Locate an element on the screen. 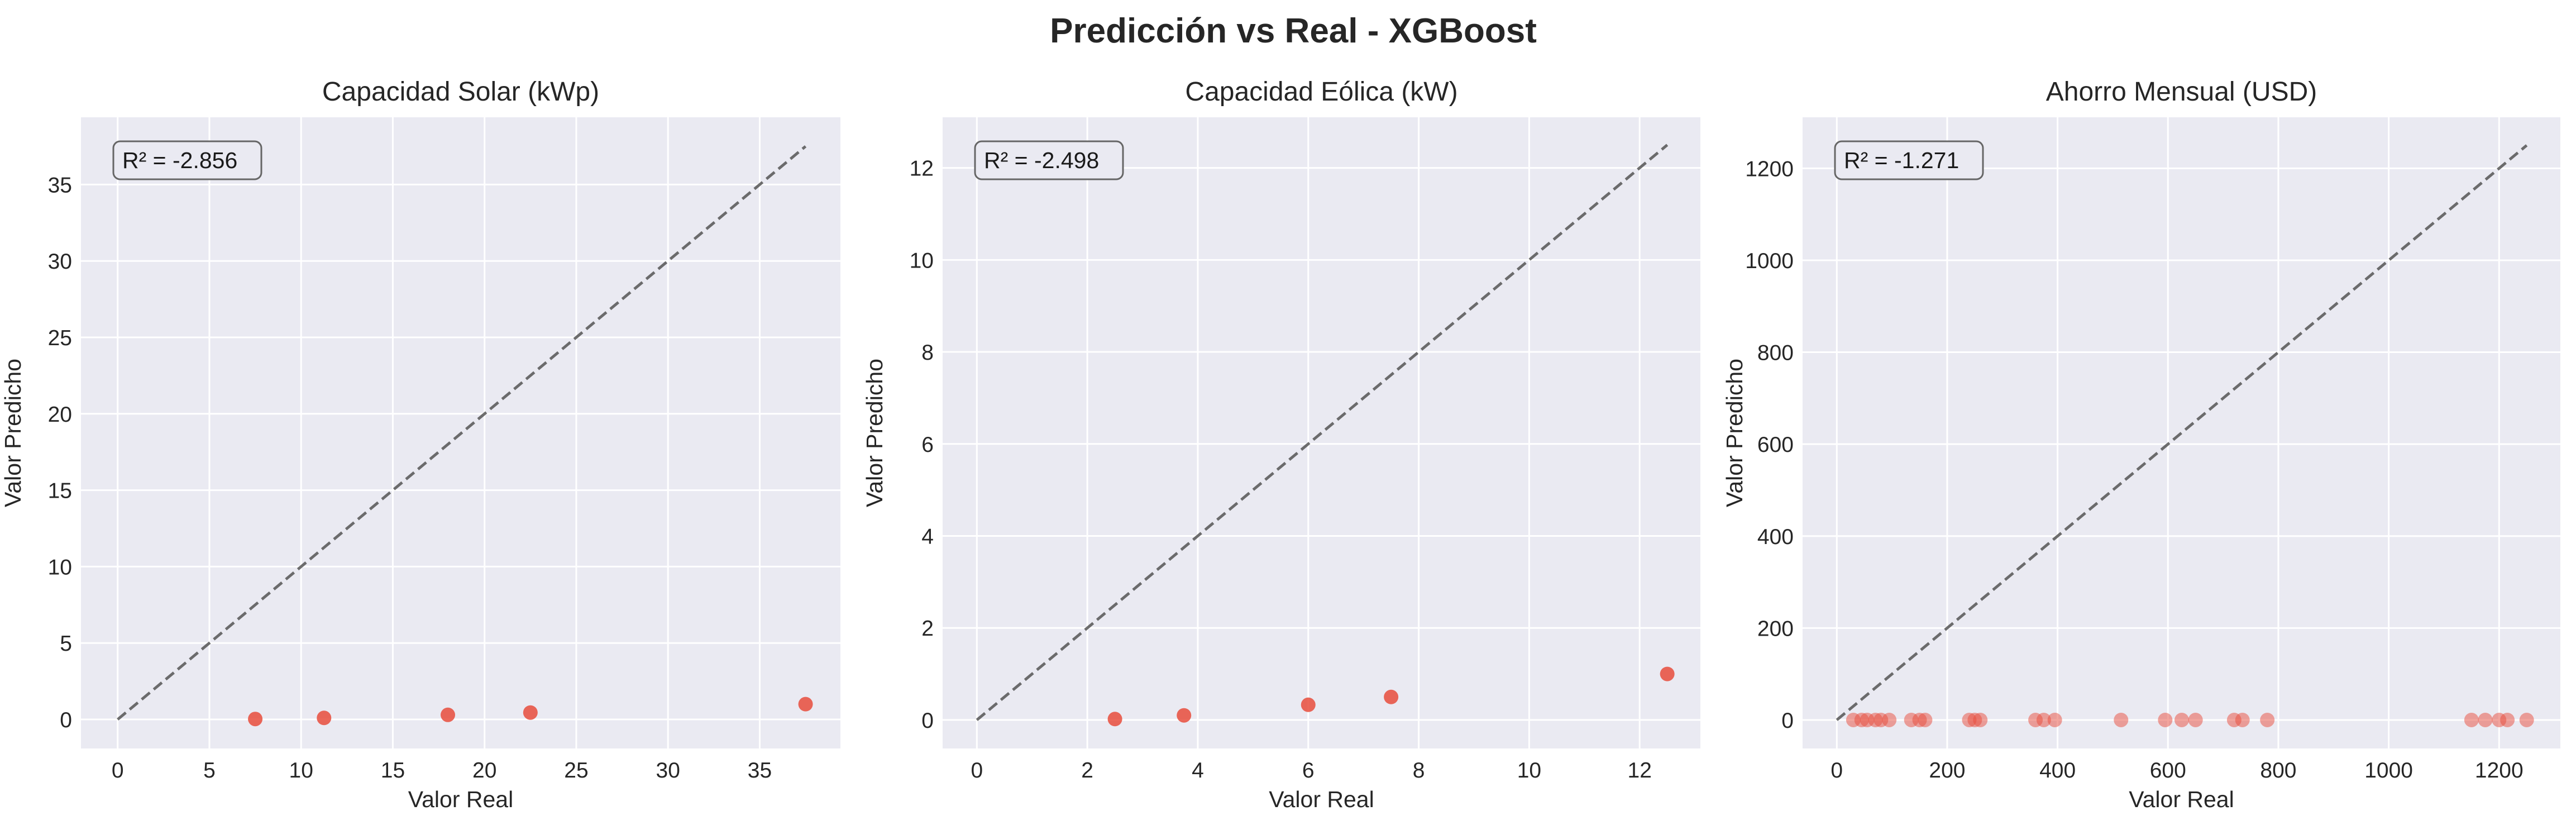  x-tick-label: 4 is located at coordinates (1198, 771).